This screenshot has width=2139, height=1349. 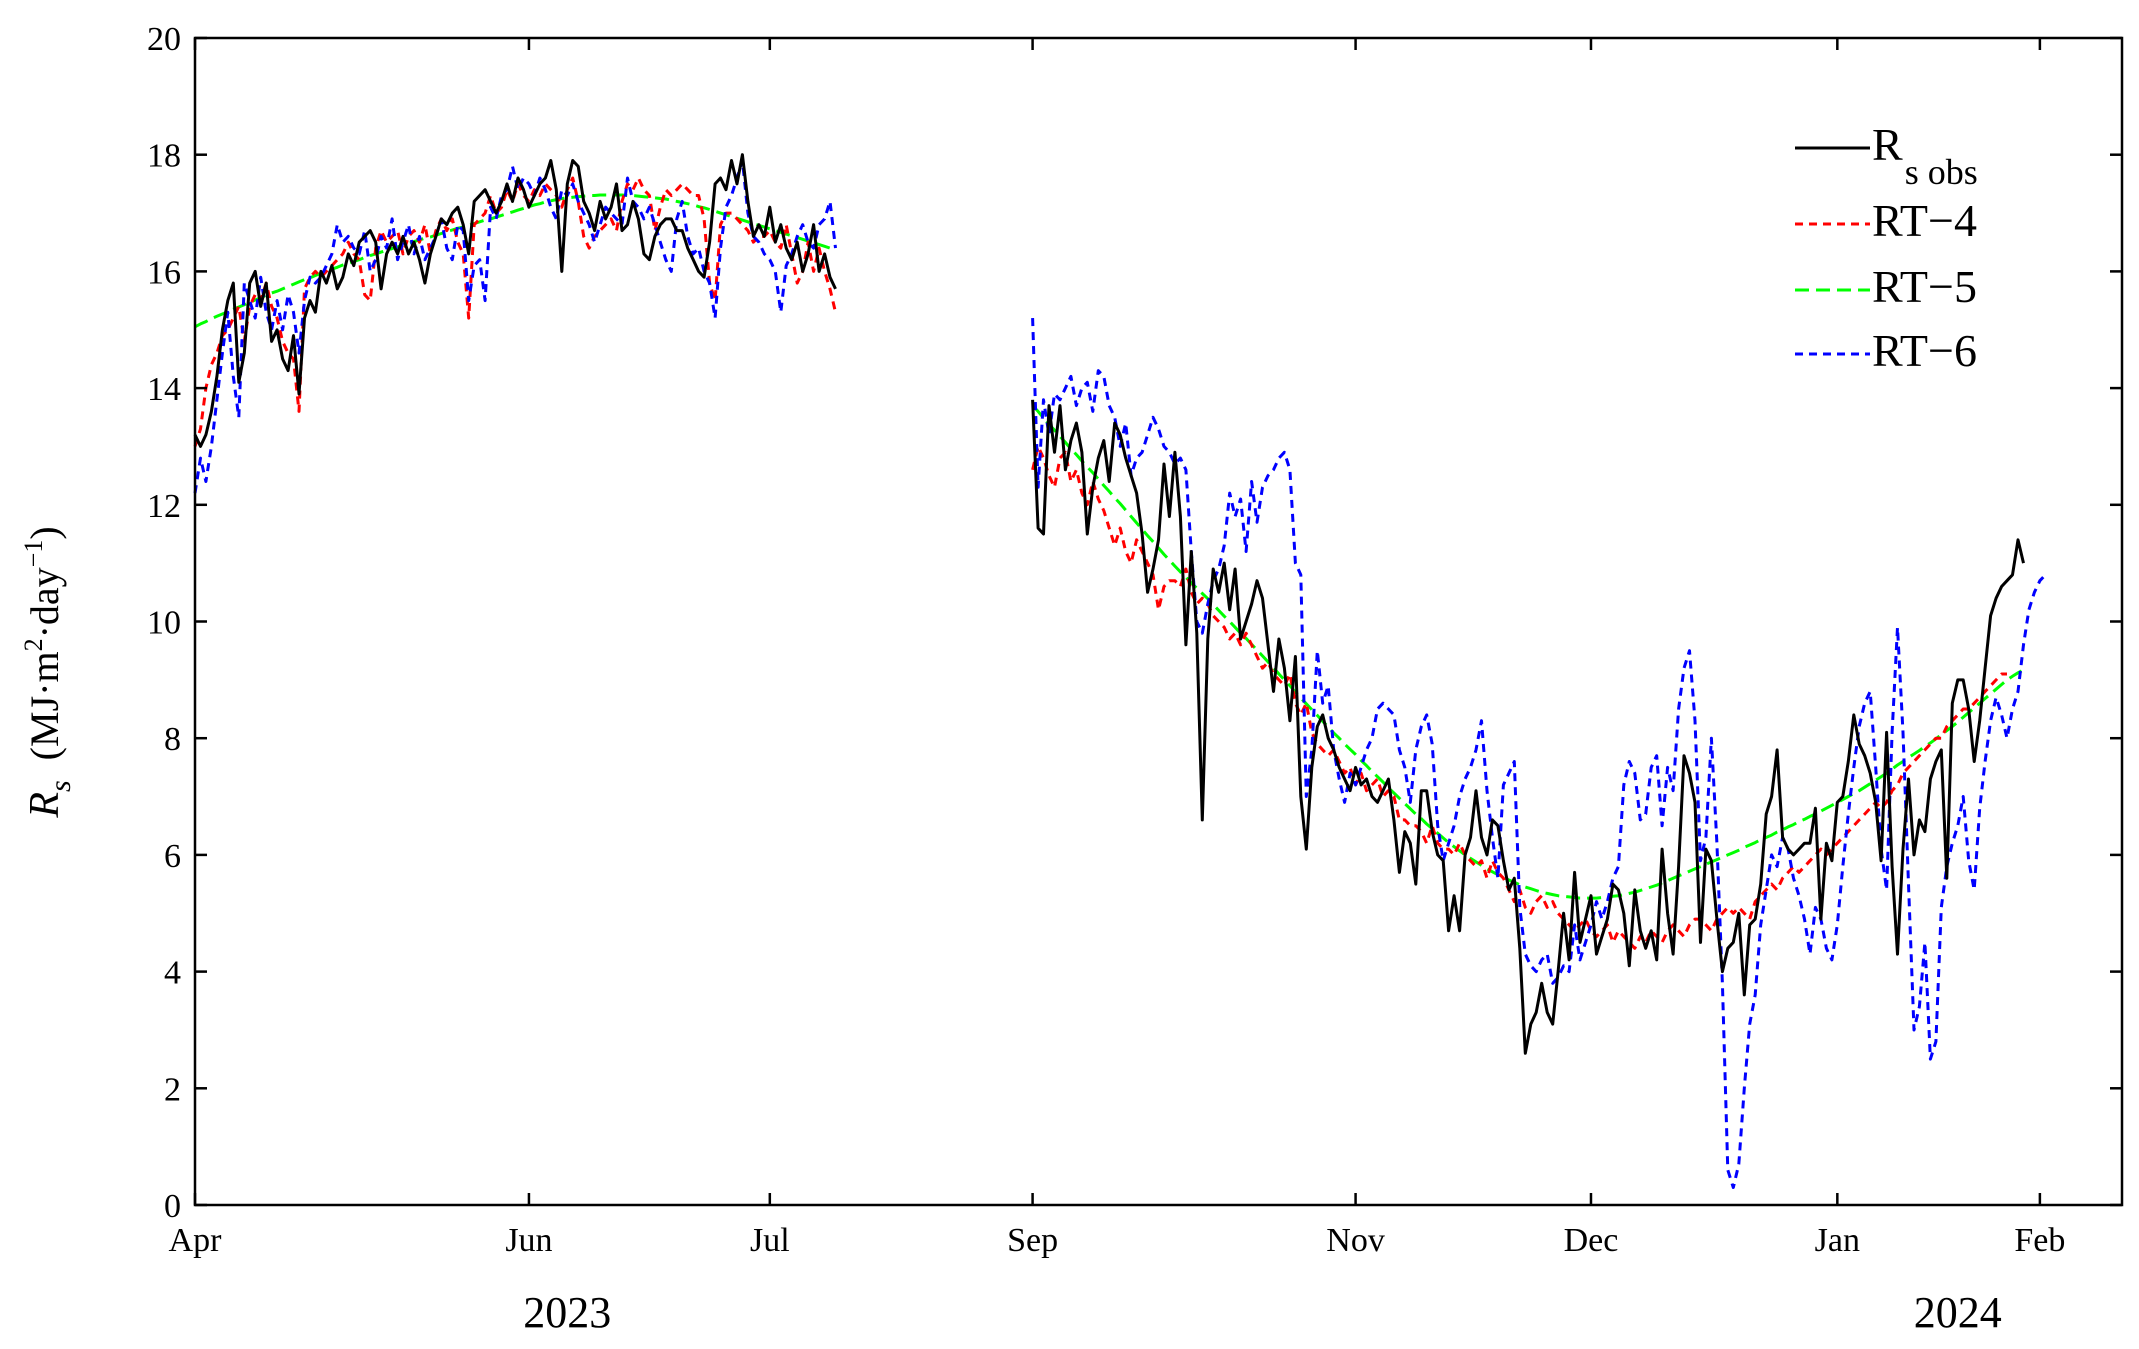 What do you see at coordinates (33, 644) in the screenshot?
I see `y-axis-unit-exp1: 2` at bounding box center [33, 644].